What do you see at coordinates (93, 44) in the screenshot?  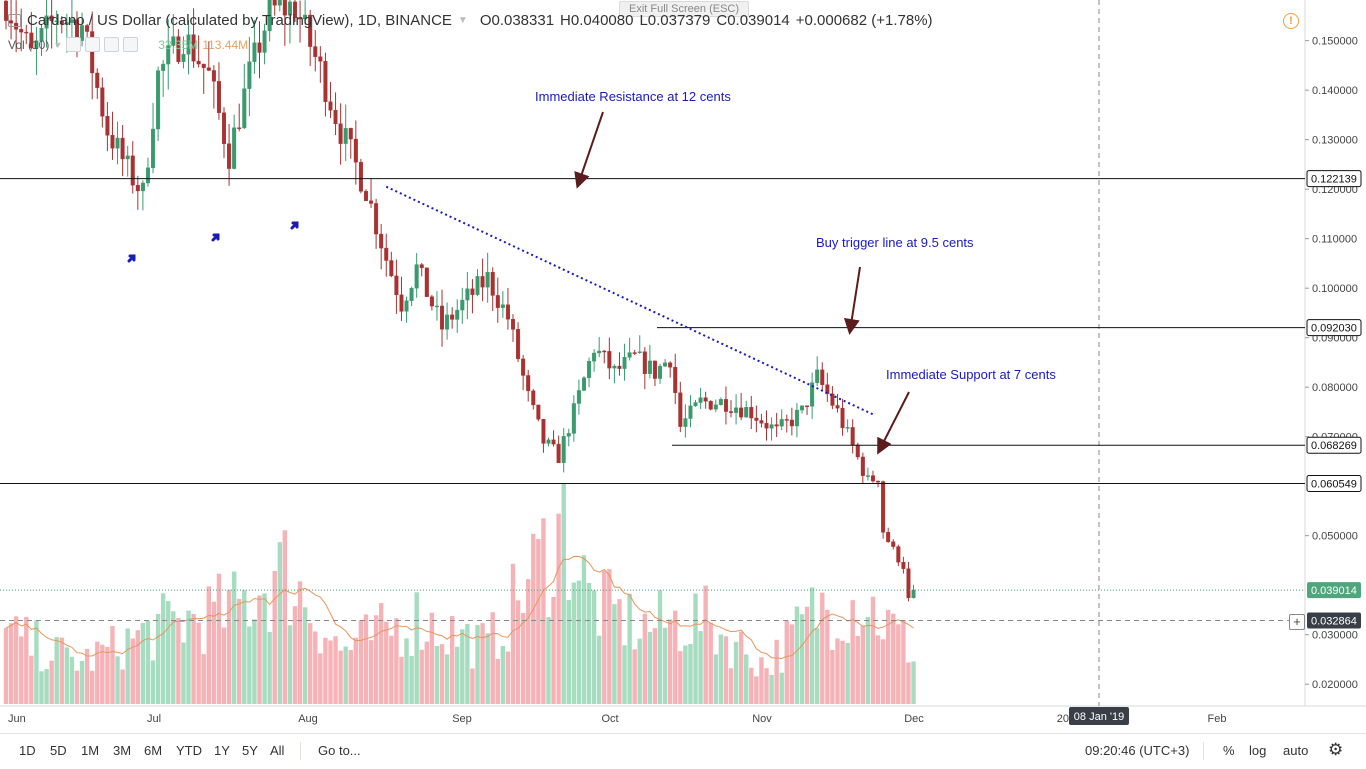 I see `settings-icon` at bounding box center [93, 44].